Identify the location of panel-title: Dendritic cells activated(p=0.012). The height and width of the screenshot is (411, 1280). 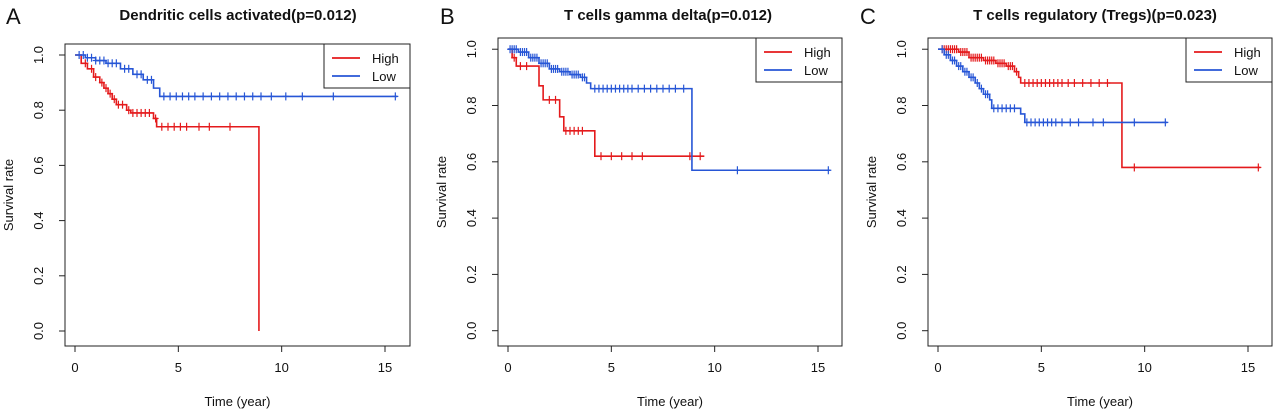
(237, 15).